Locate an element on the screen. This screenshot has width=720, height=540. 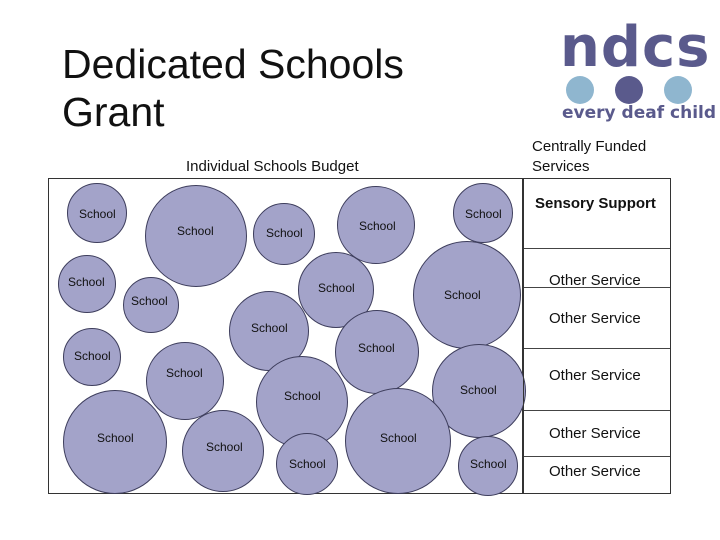
logo-tagline: every deaf child is located at coordinates (639, 113).